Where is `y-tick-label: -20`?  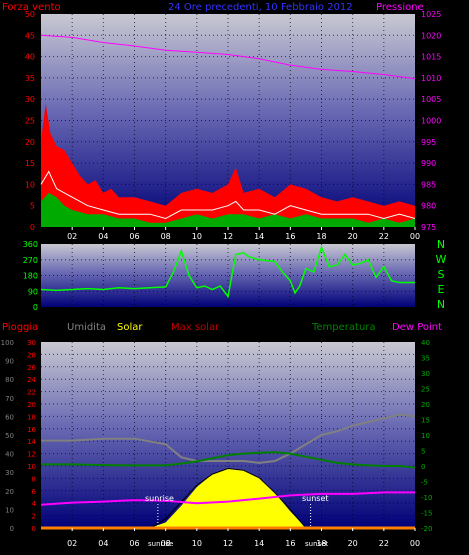 y-tick-label: -20 is located at coordinates (426, 529).